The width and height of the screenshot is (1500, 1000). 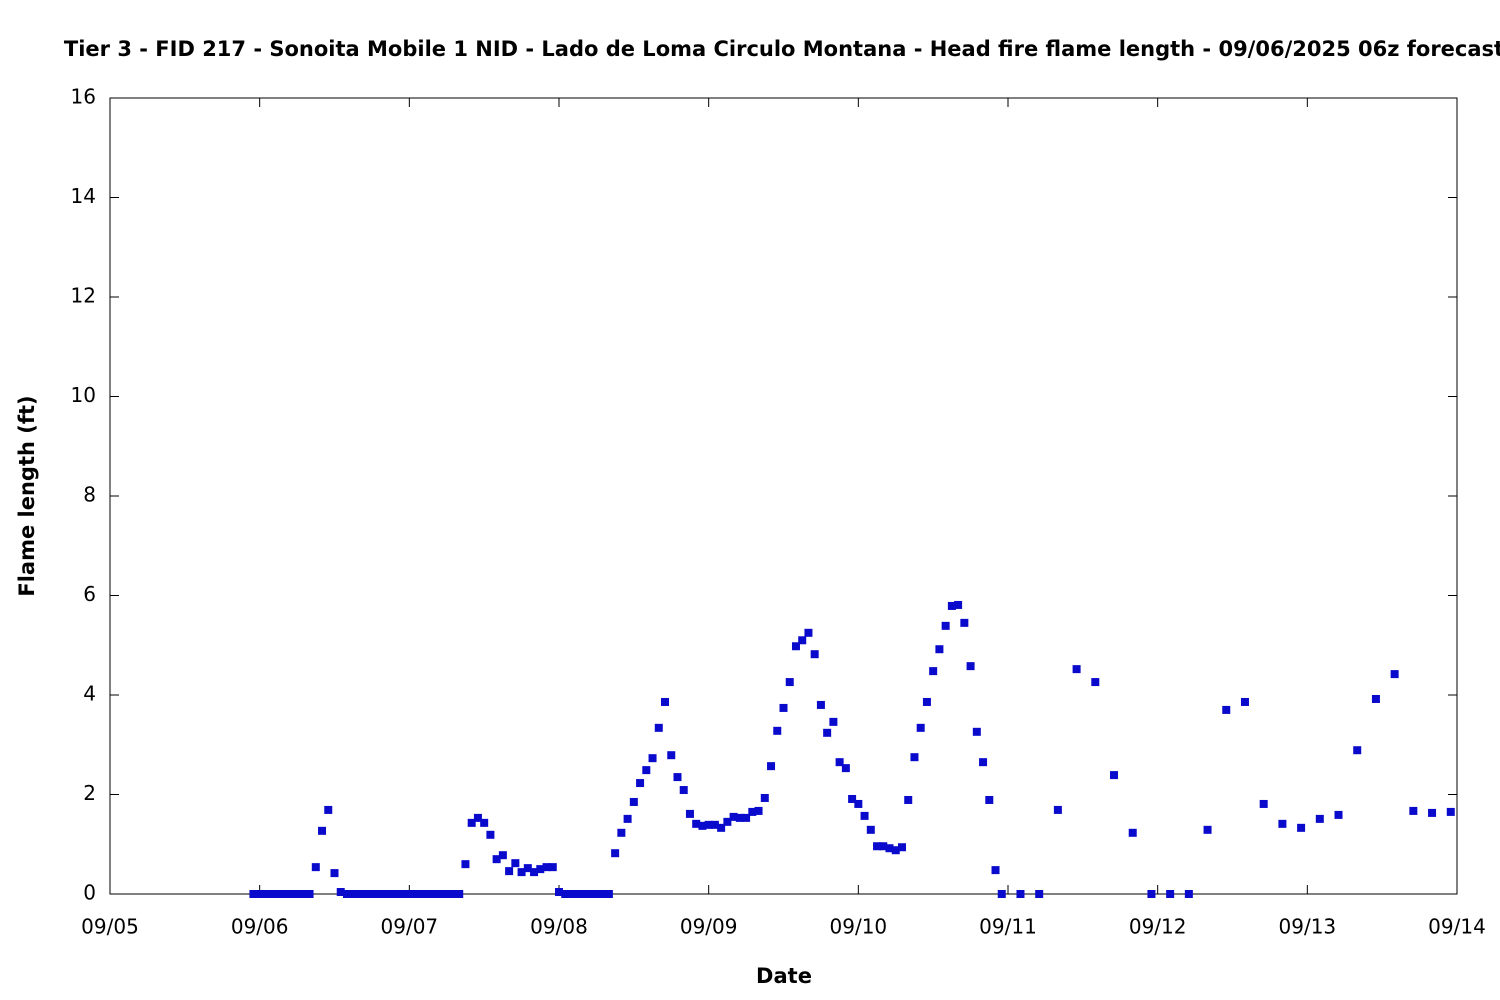 What do you see at coordinates (1308, 927) in the screenshot?
I see `x-tick-label: 09/13` at bounding box center [1308, 927].